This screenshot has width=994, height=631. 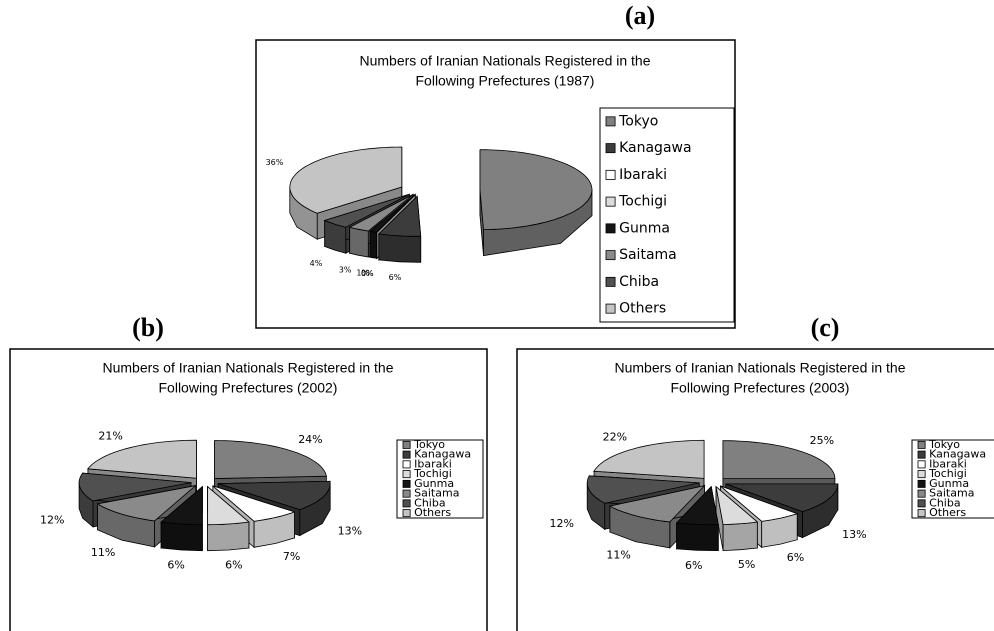 I want to click on value-label: 25%, so click(x=822, y=440).